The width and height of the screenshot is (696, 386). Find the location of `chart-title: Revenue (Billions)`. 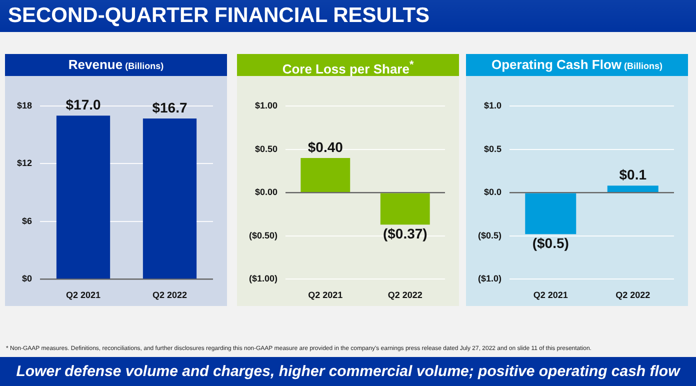

chart-title: Revenue (Billions) is located at coordinates (116, 65).